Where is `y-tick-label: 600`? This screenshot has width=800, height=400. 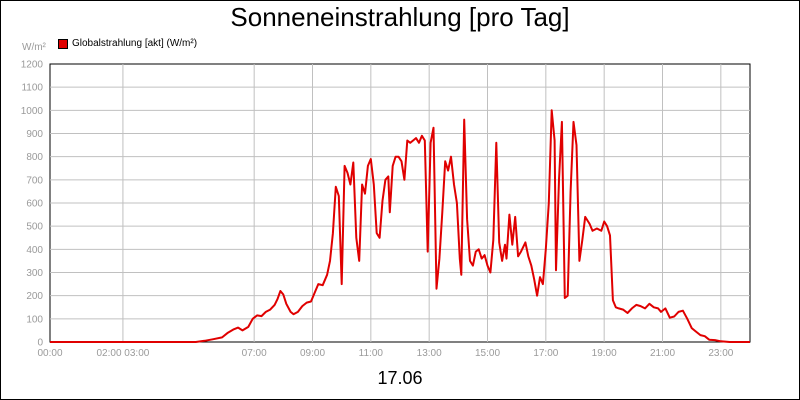 y-tick-label: 600 is located at coordinates (34, 204).